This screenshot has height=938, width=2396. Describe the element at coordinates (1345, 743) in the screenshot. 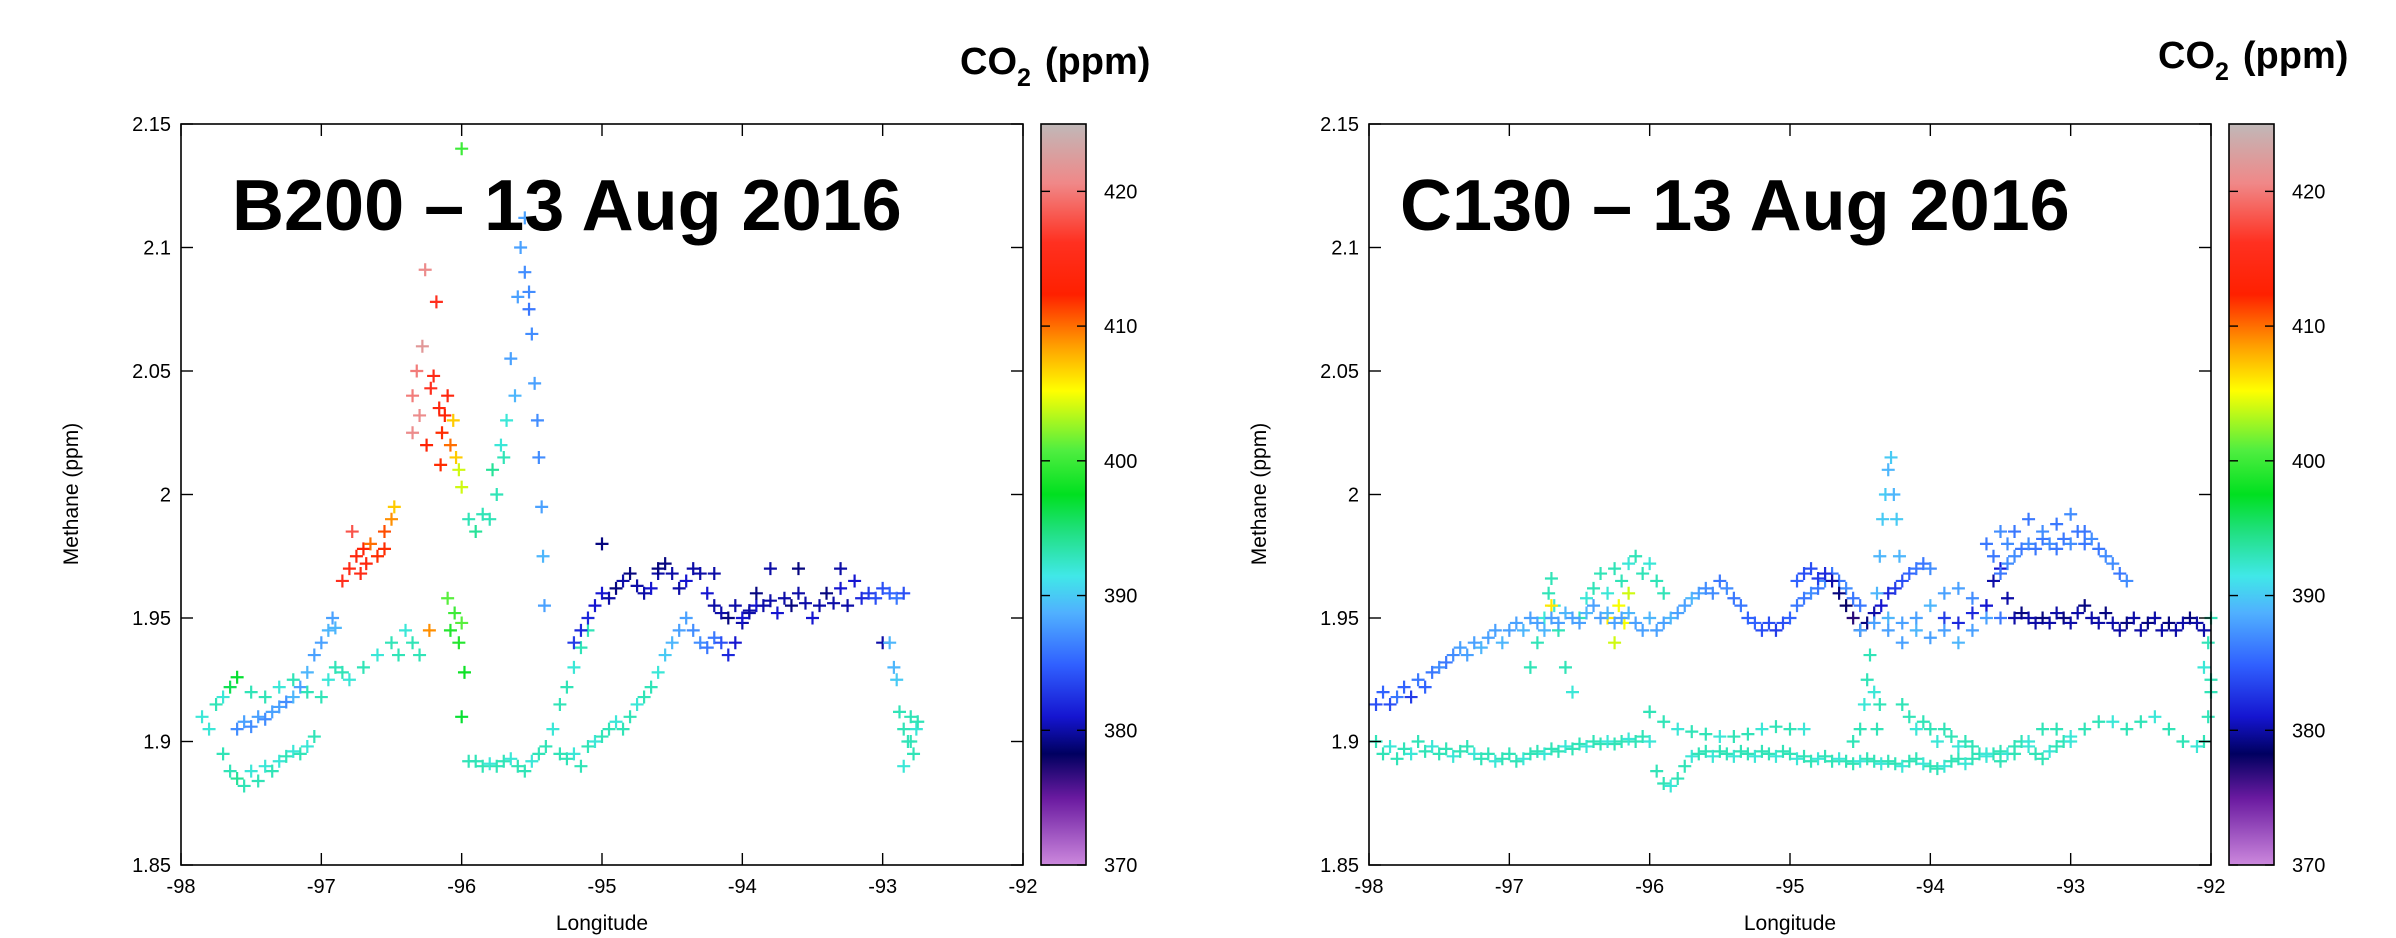

I see `y-tick-label: 1.9` at that location.